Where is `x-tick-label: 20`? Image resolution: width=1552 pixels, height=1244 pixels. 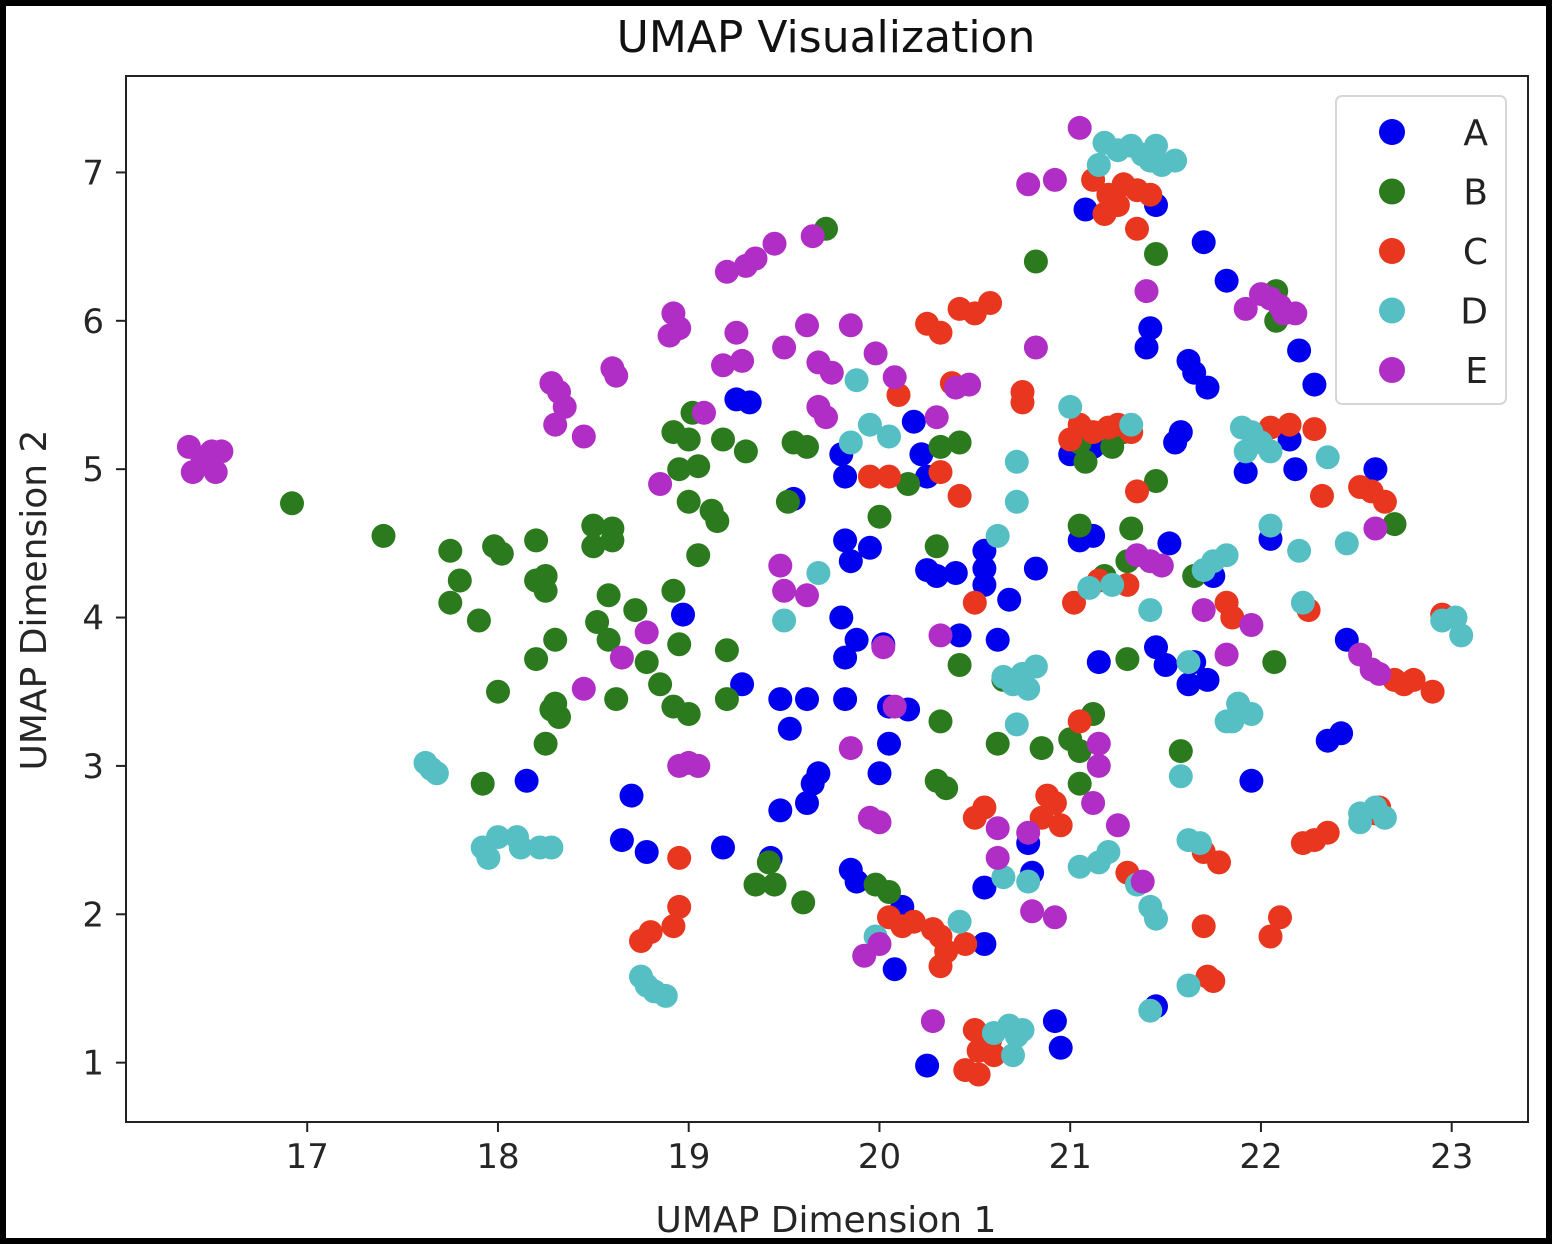 x-tick-label: 20 is located at coordinates (879, 1157).